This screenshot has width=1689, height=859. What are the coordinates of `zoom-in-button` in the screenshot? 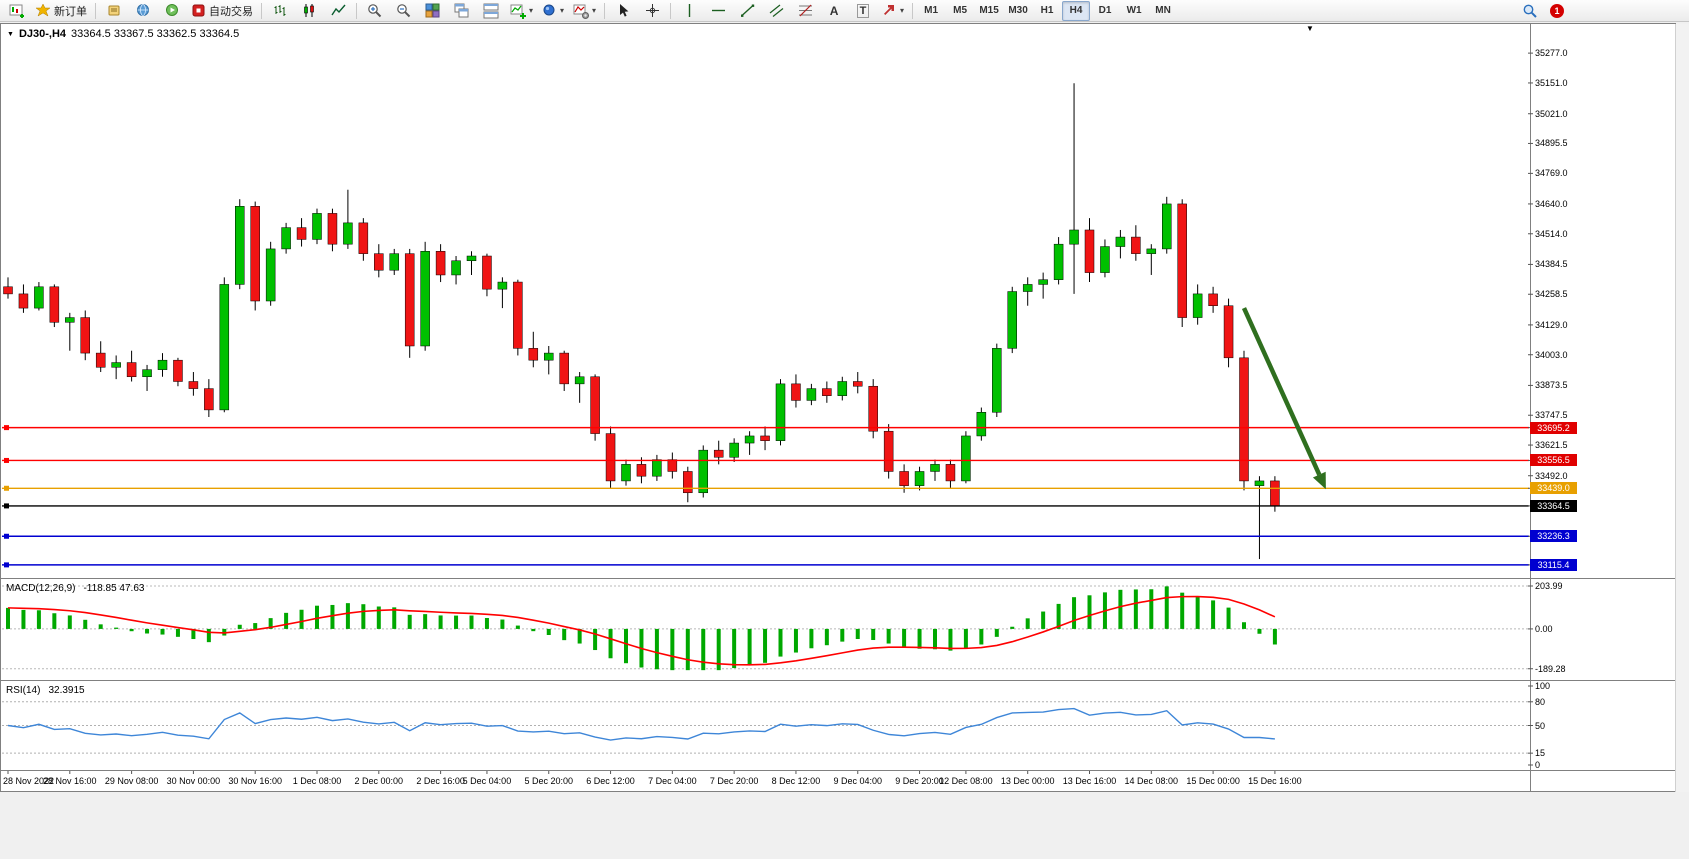 It's located at (375, 11).